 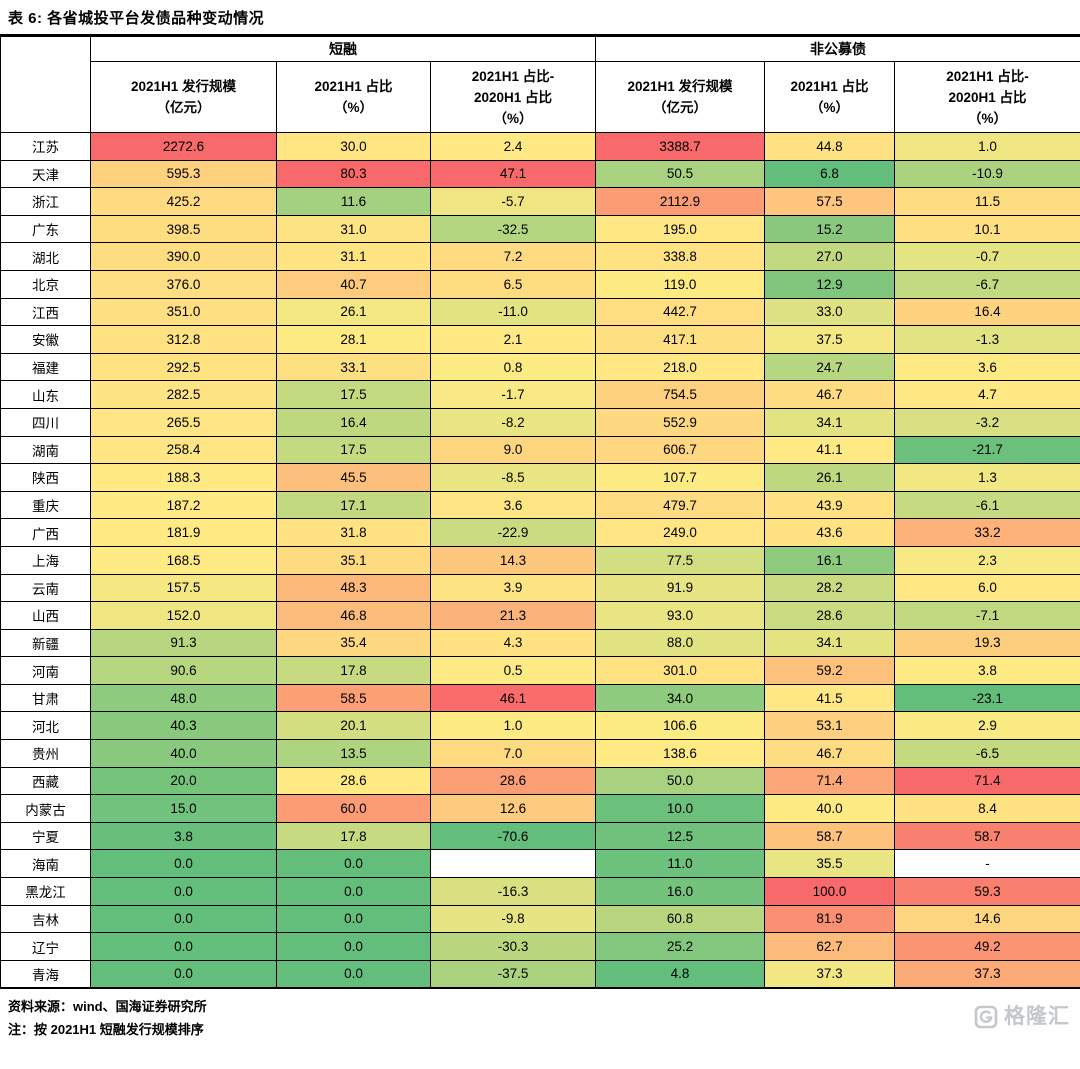 What do you see at coordinates (987, 560) in the screenshot?
I see `value-cell: 2.3` at bounding box center [987, 560].